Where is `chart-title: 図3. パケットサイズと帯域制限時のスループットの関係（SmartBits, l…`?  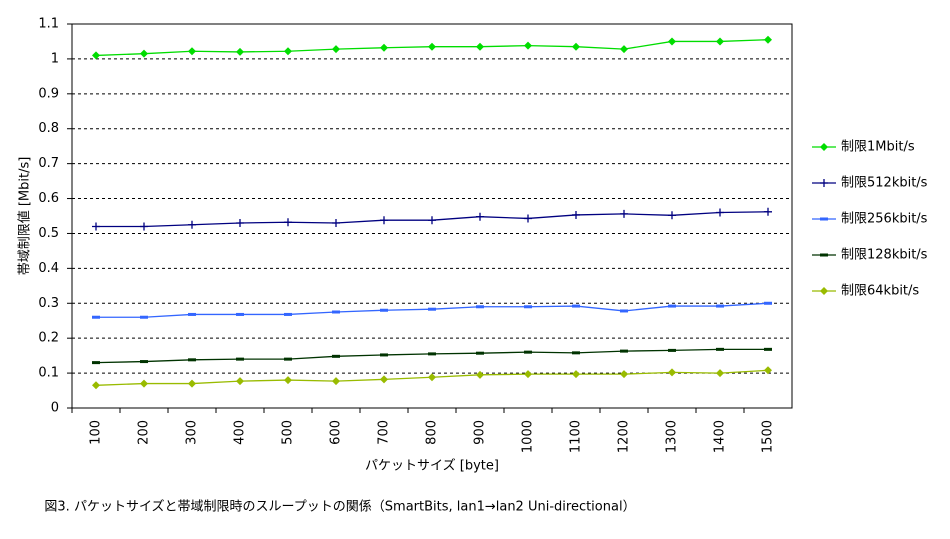
chart-title: 図3. パケットサイズと帯域制限時のスループットの関係（SmartBits, l… is located at coordinates (339, 507).